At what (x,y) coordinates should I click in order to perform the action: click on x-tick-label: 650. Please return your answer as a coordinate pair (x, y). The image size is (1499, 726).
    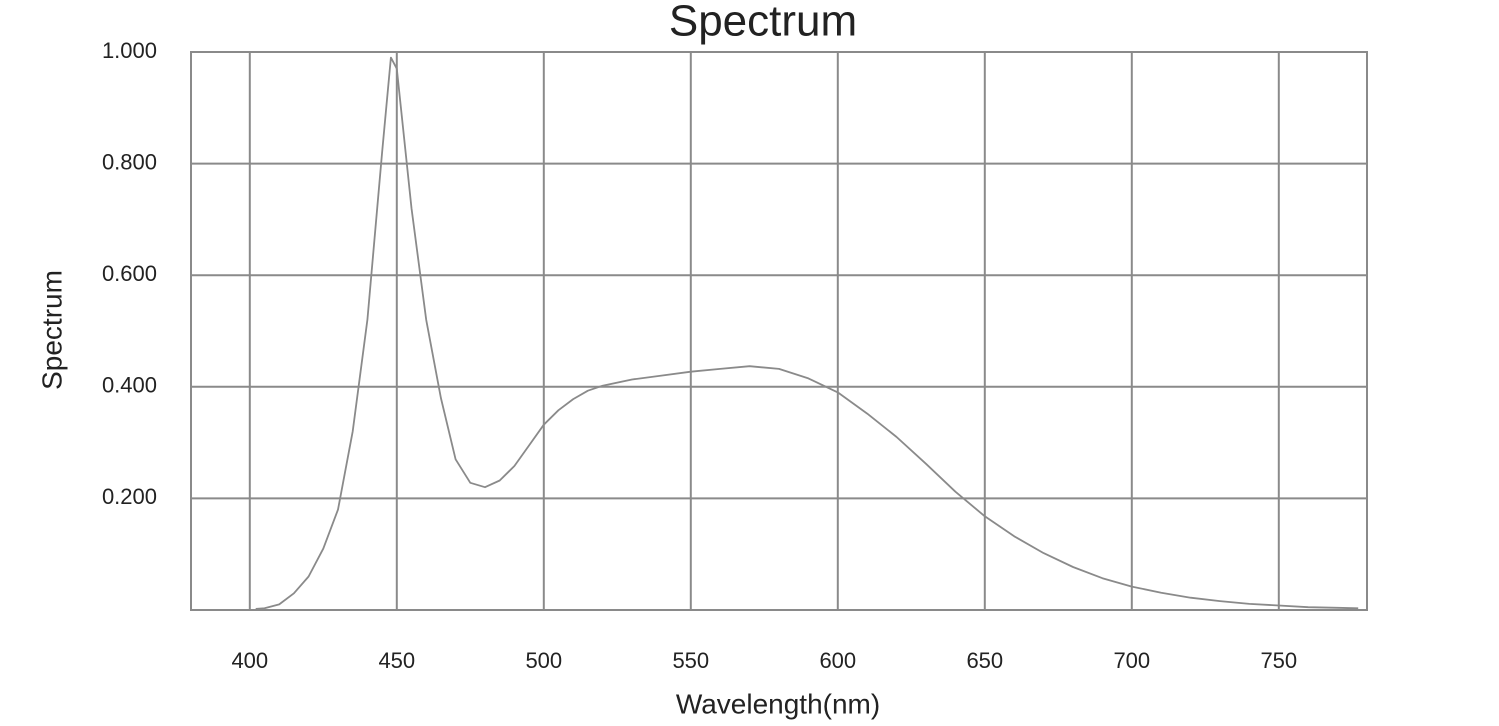
    Looking at the image, I should click on (984, 660).